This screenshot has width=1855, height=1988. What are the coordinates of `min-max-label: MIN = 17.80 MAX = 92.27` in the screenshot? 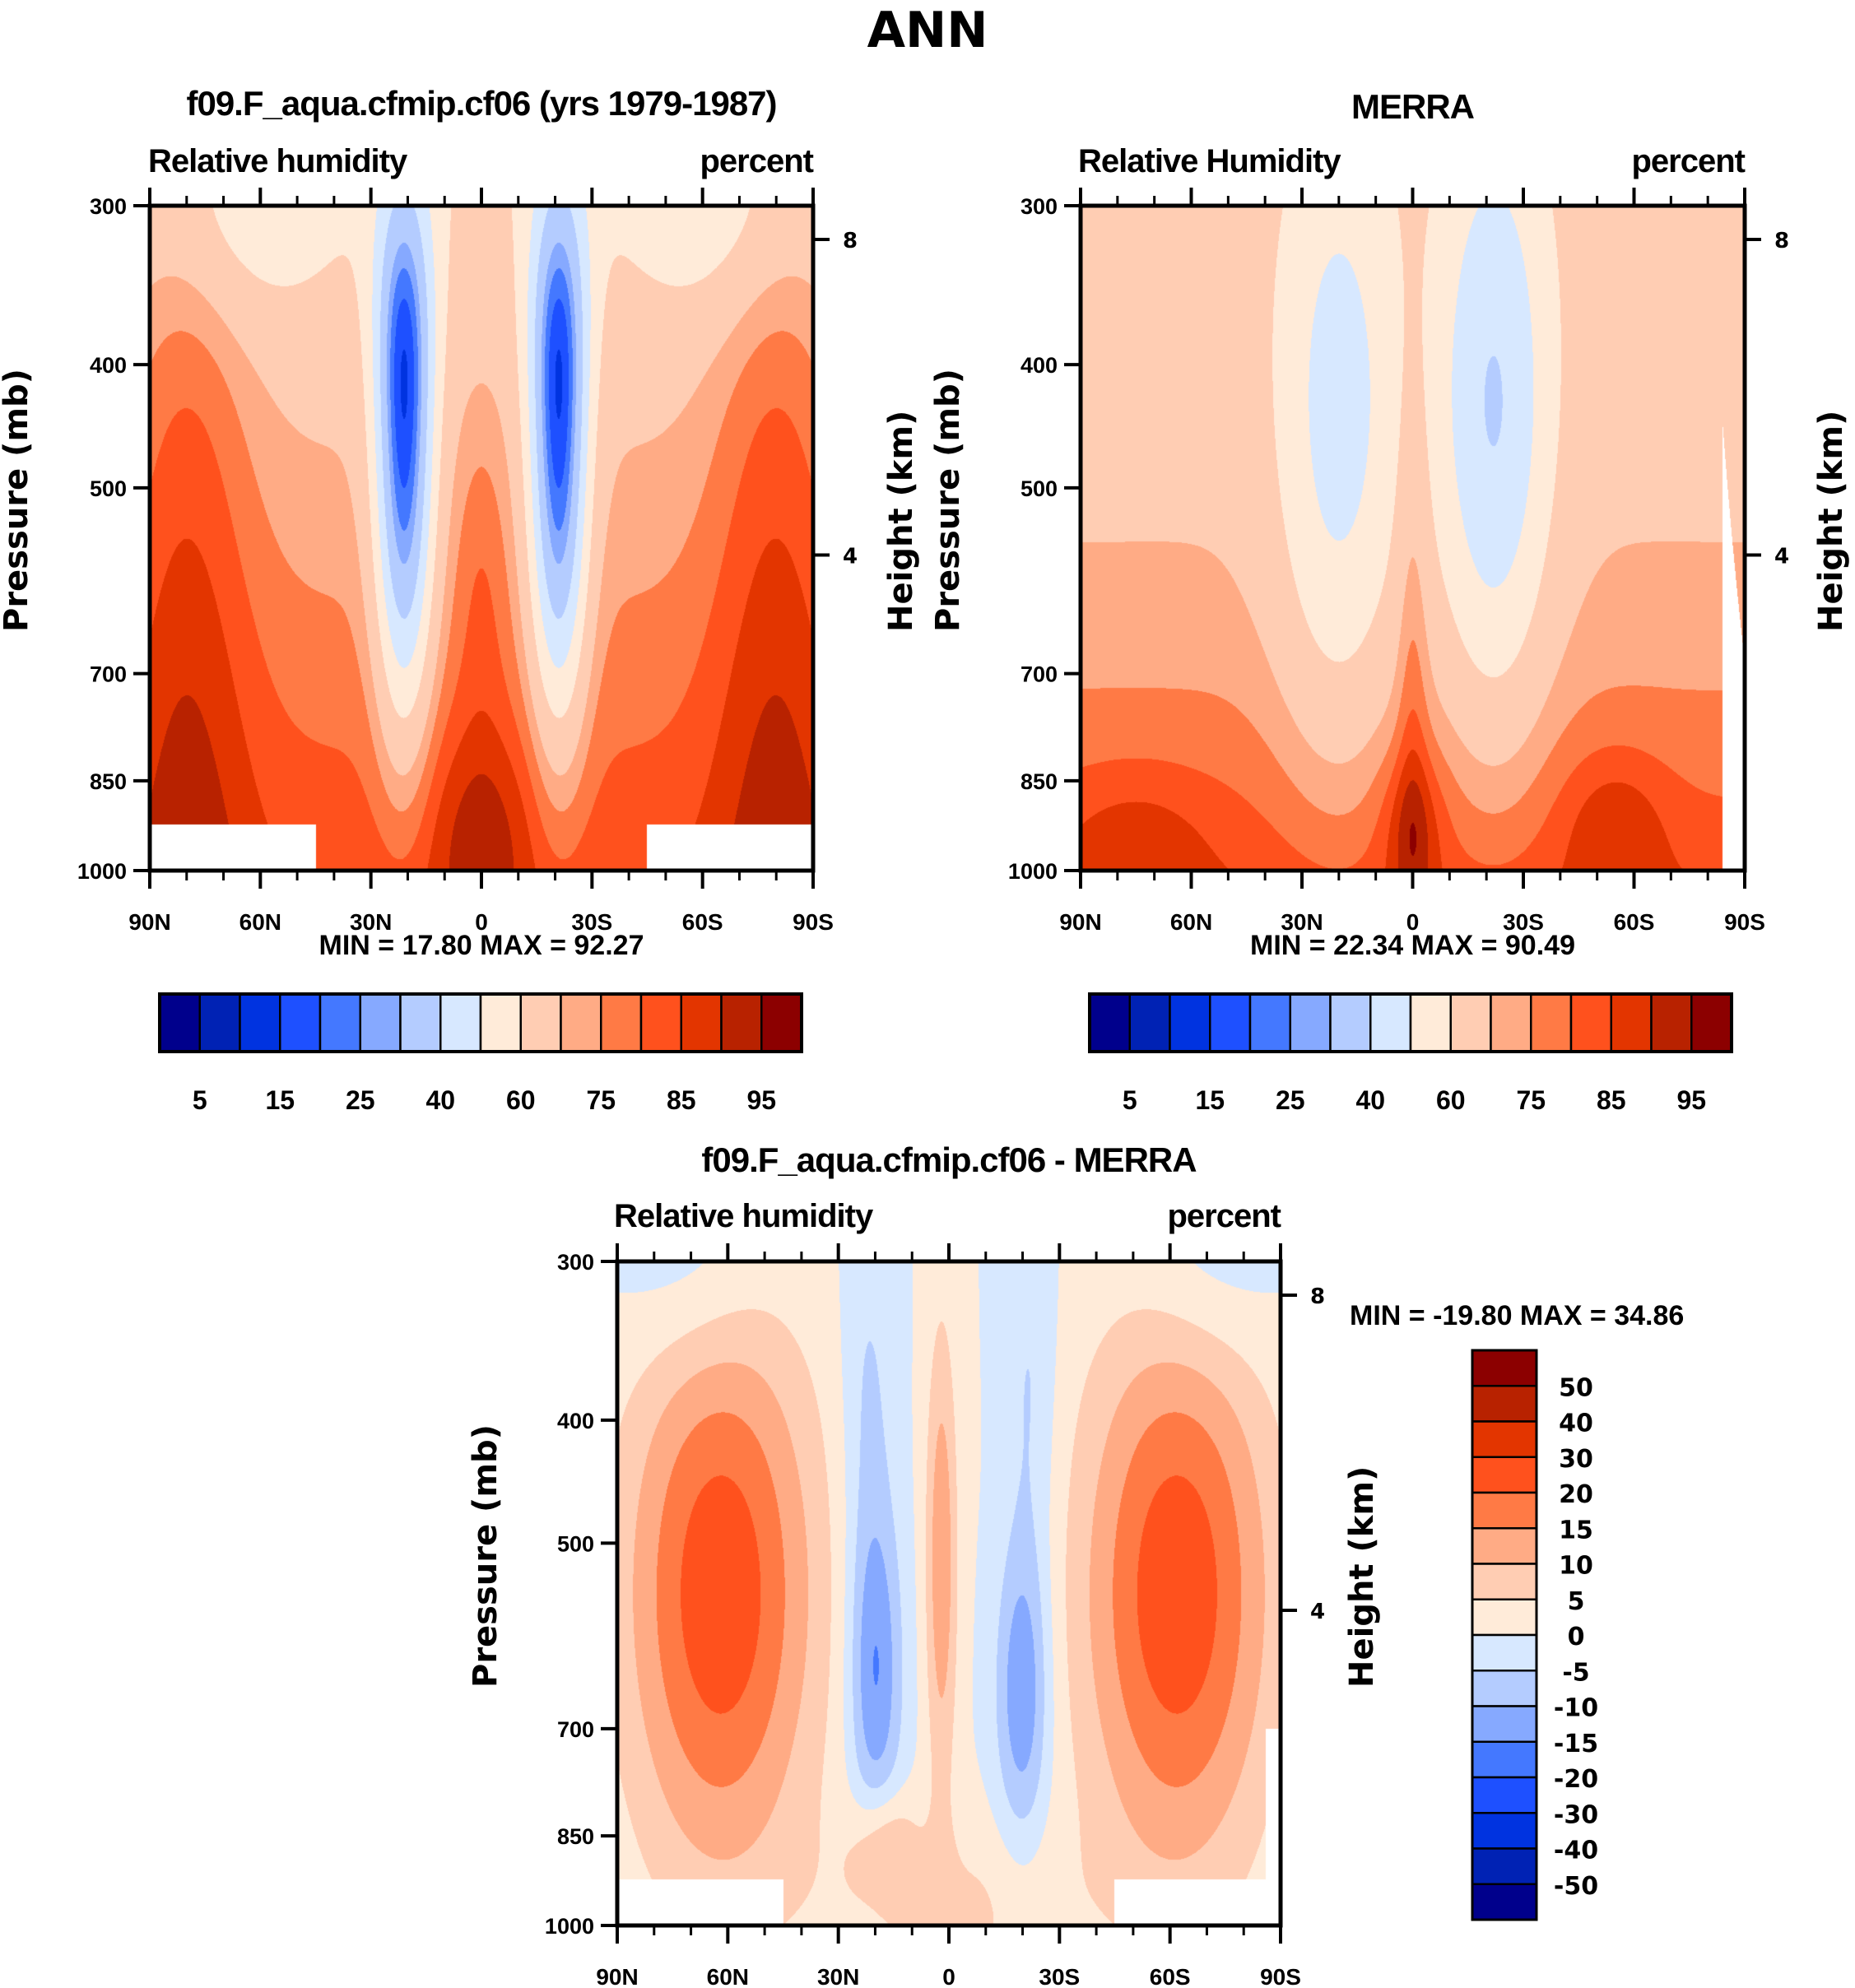 It's located at (481, 945).